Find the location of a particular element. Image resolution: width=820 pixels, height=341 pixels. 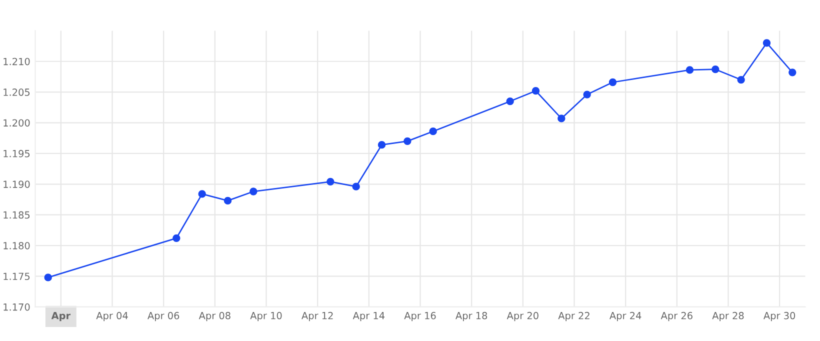

x-tick-label: Apr 24 is located at coordinates (626, 317).